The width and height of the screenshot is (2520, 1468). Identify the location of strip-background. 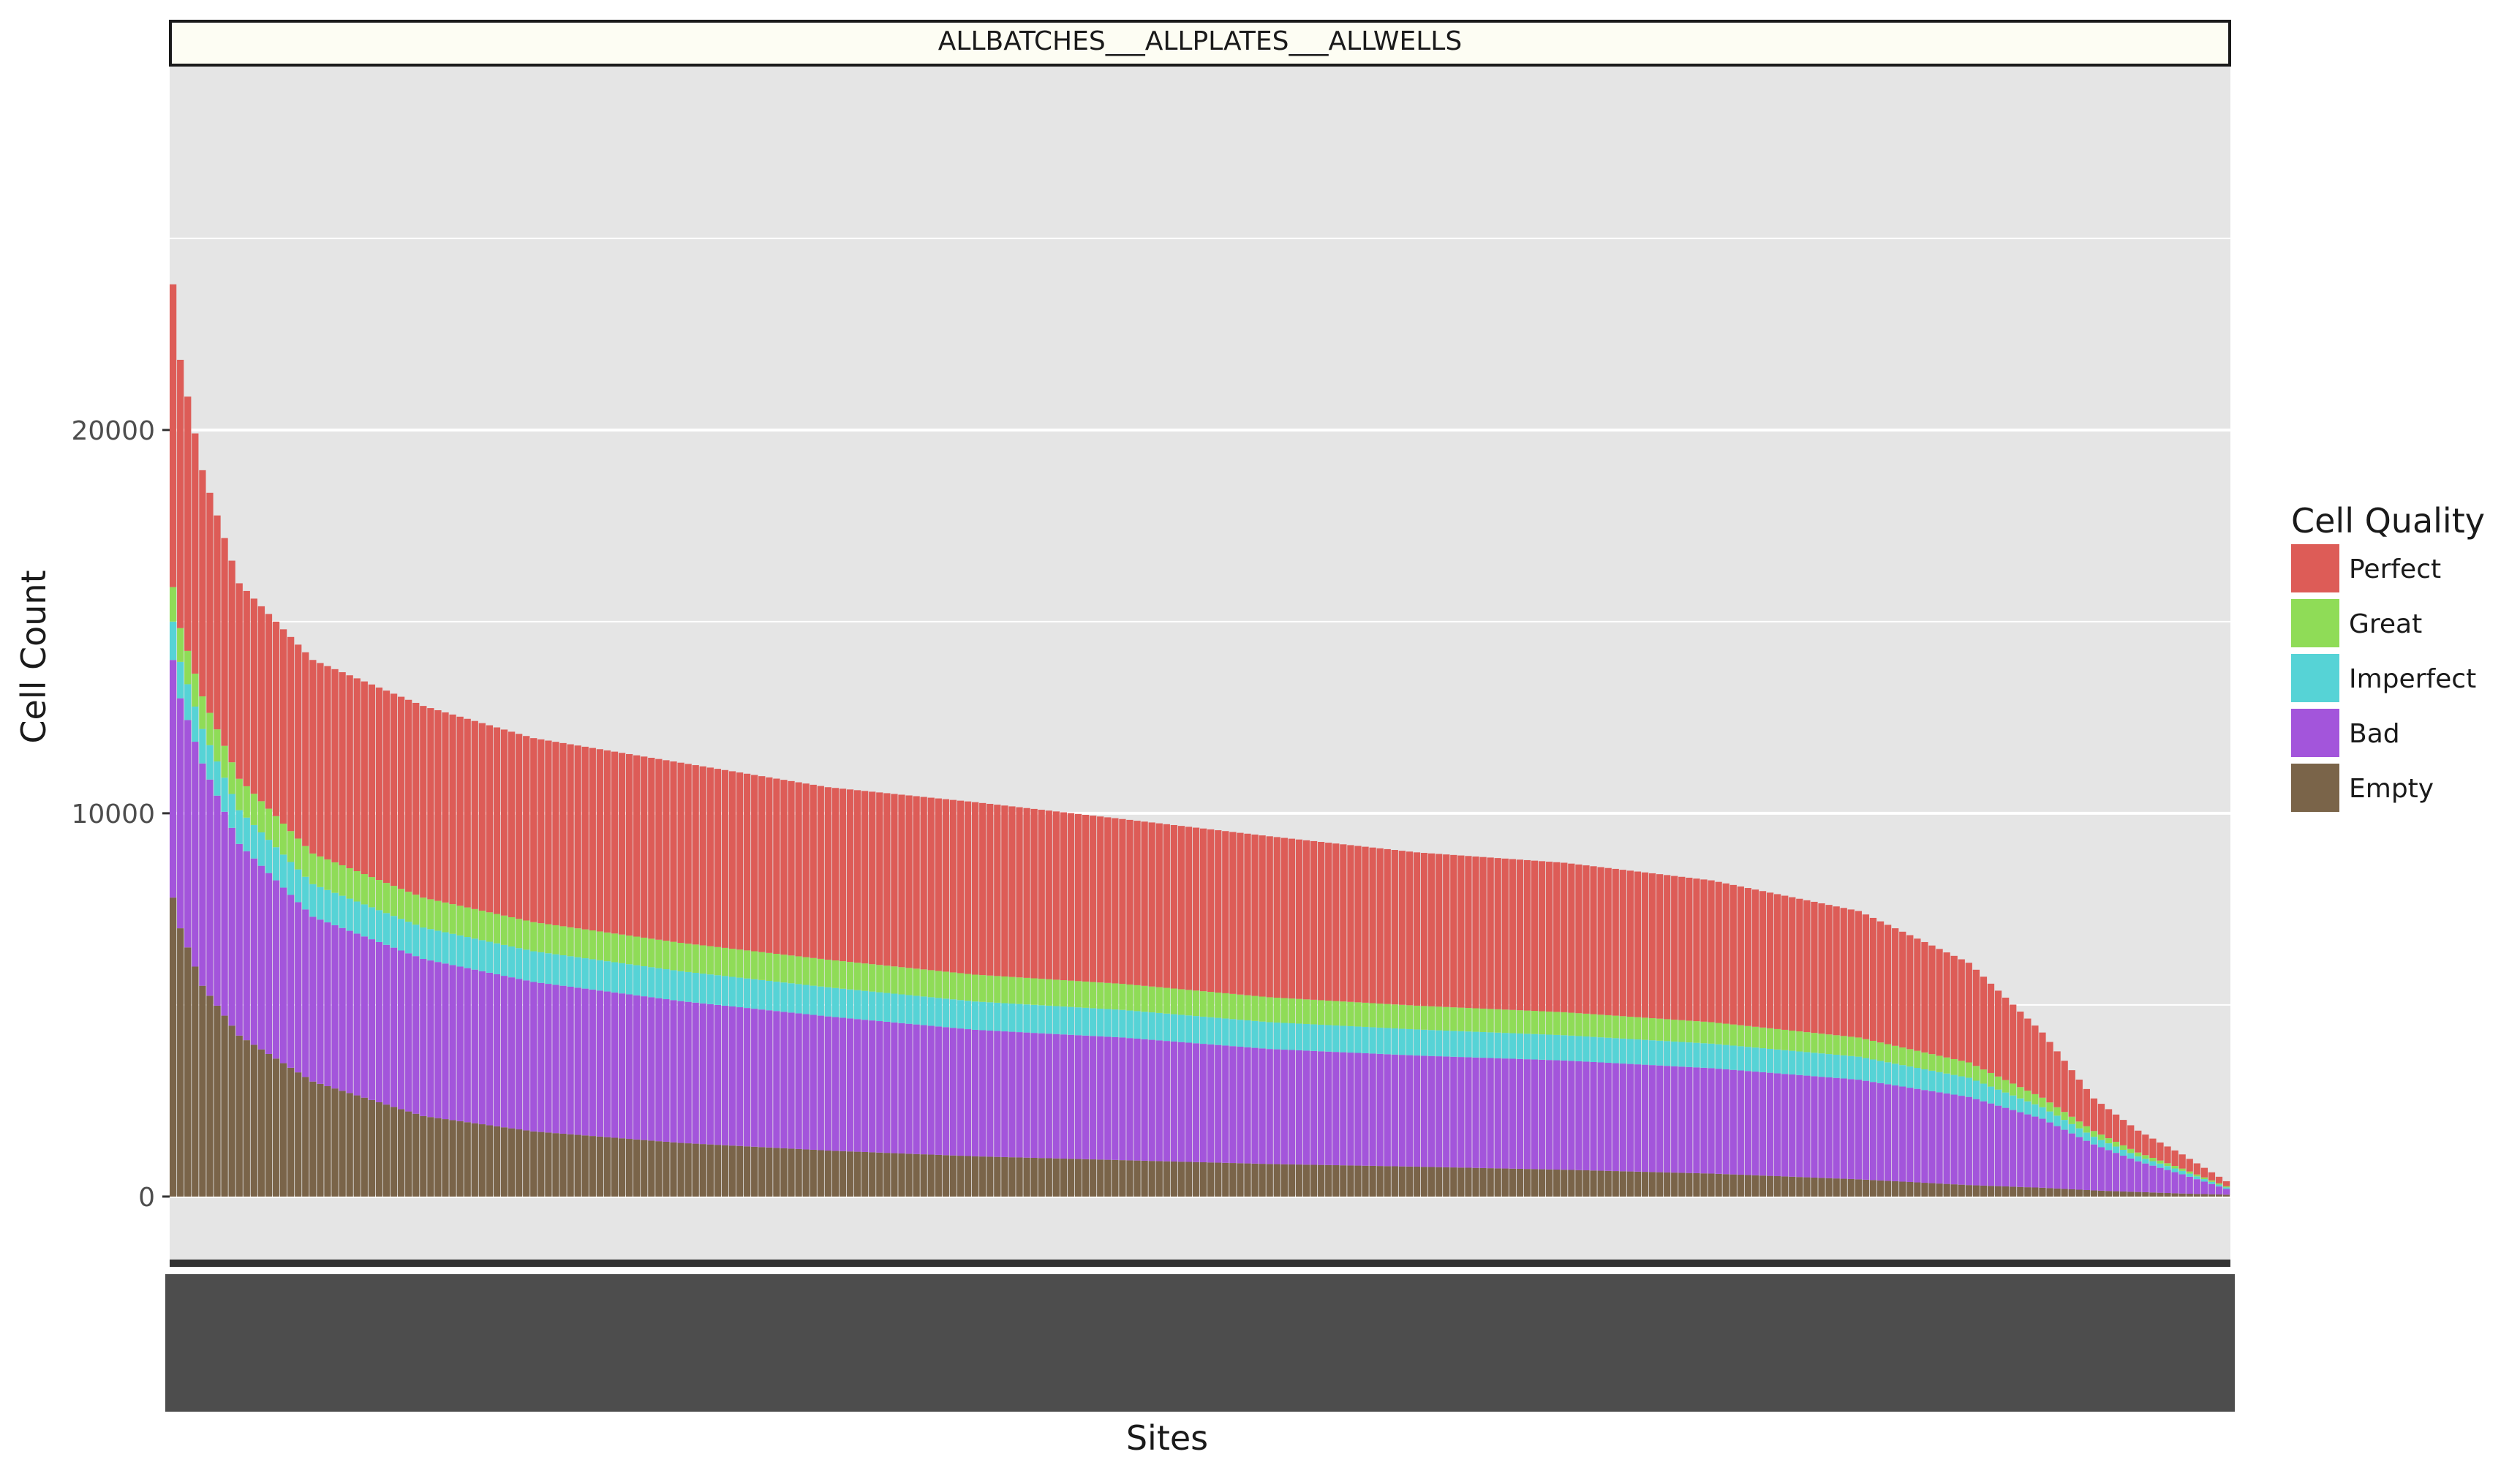
(1200, 44).